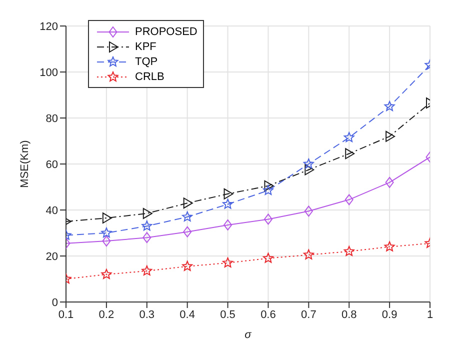 This screenshot has width=474, height=348. What do you see at coordinates (390, 314) in the screenshot?
I see `x-tick-label: 0.9` at bounding box center [390, 314].